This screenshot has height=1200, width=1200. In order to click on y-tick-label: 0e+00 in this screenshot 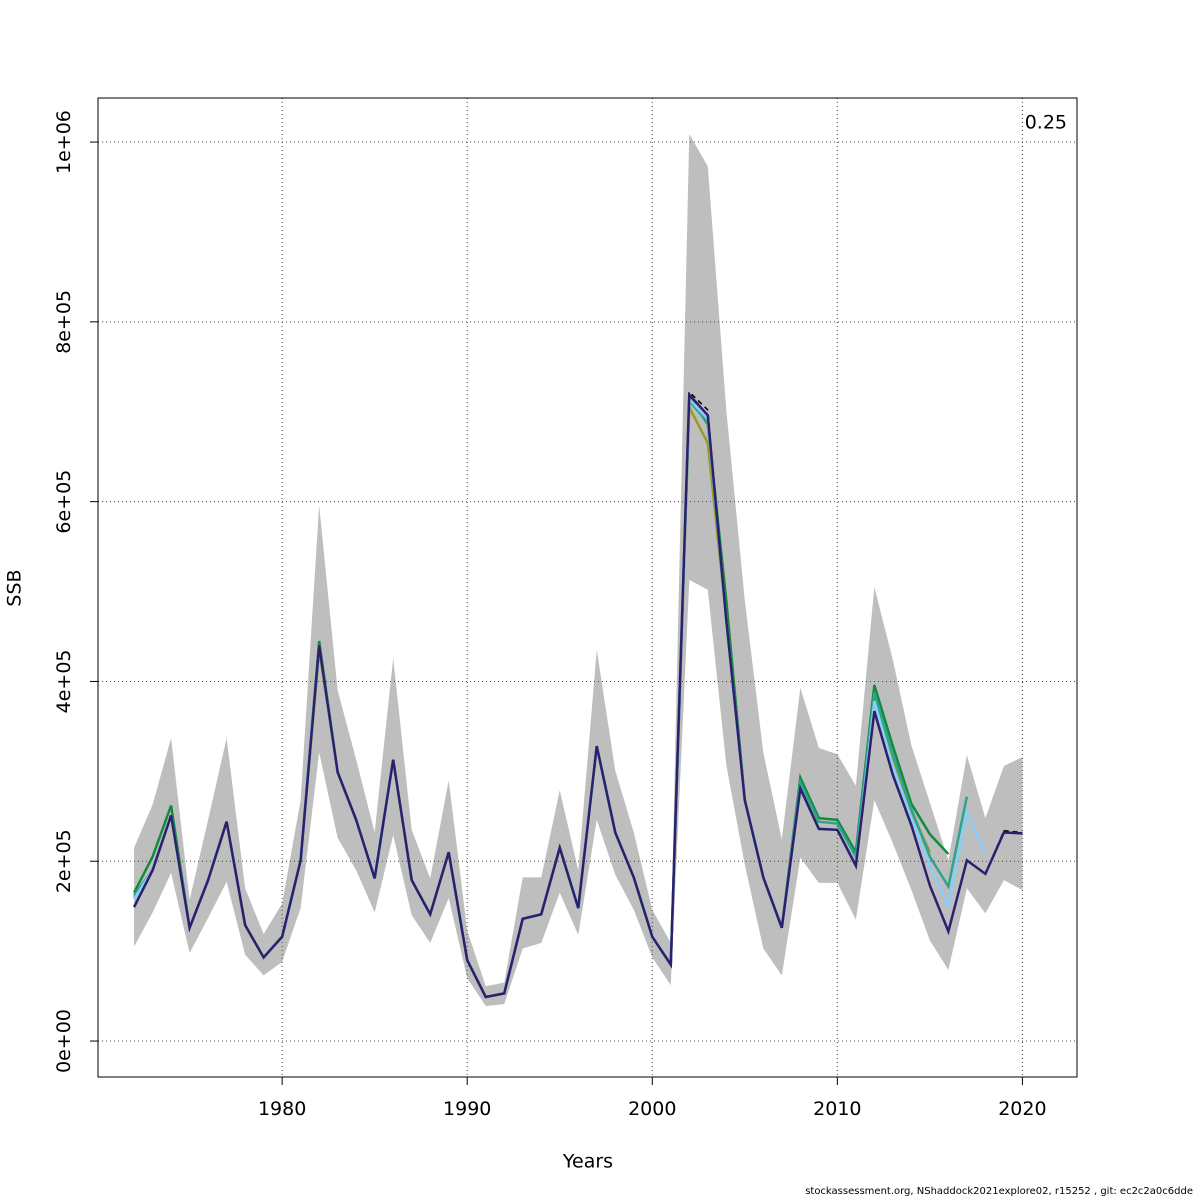, I will do `click(64, 1041)`.